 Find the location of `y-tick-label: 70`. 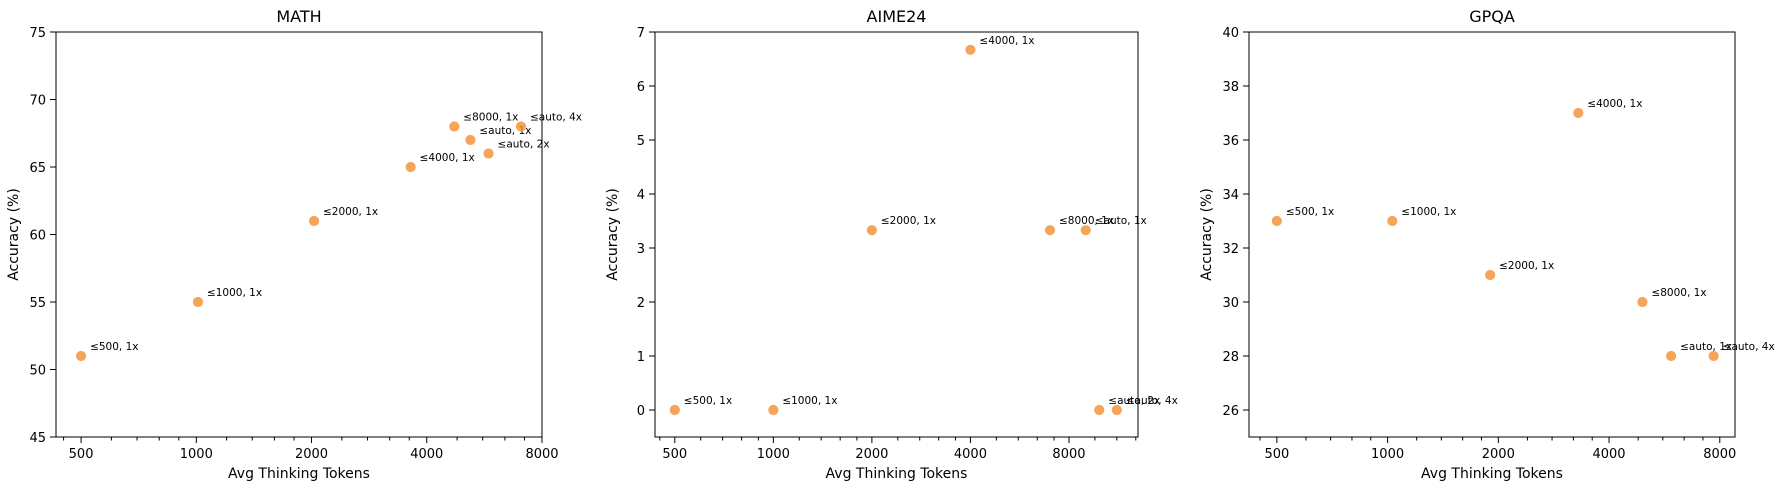

y-tick-label: 70 is located at coordinates (37, 101).